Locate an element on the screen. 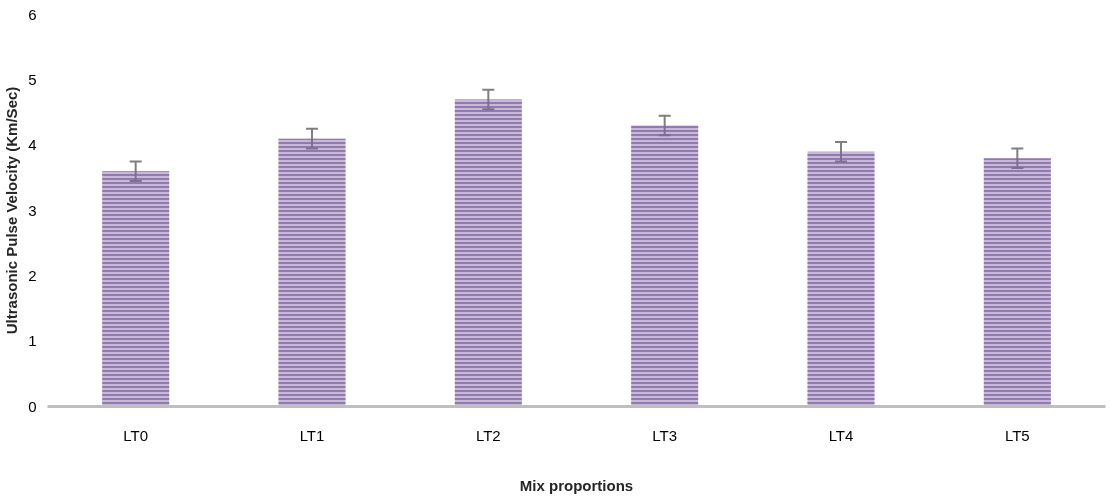  x-axis-title: Mix proportions is located at coordinates (576, 485).